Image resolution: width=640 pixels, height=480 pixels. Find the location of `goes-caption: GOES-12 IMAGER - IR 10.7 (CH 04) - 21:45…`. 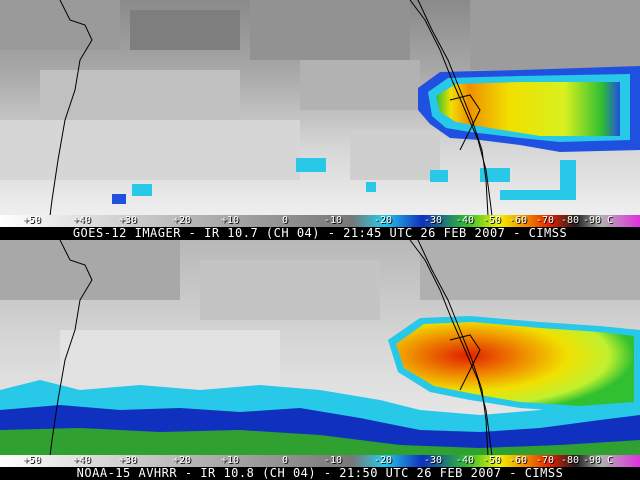

goes-caption: GOES-12 IMAGER - IR 10.7 (CH 04) - 21:45… is located at coordinates (320, 233).